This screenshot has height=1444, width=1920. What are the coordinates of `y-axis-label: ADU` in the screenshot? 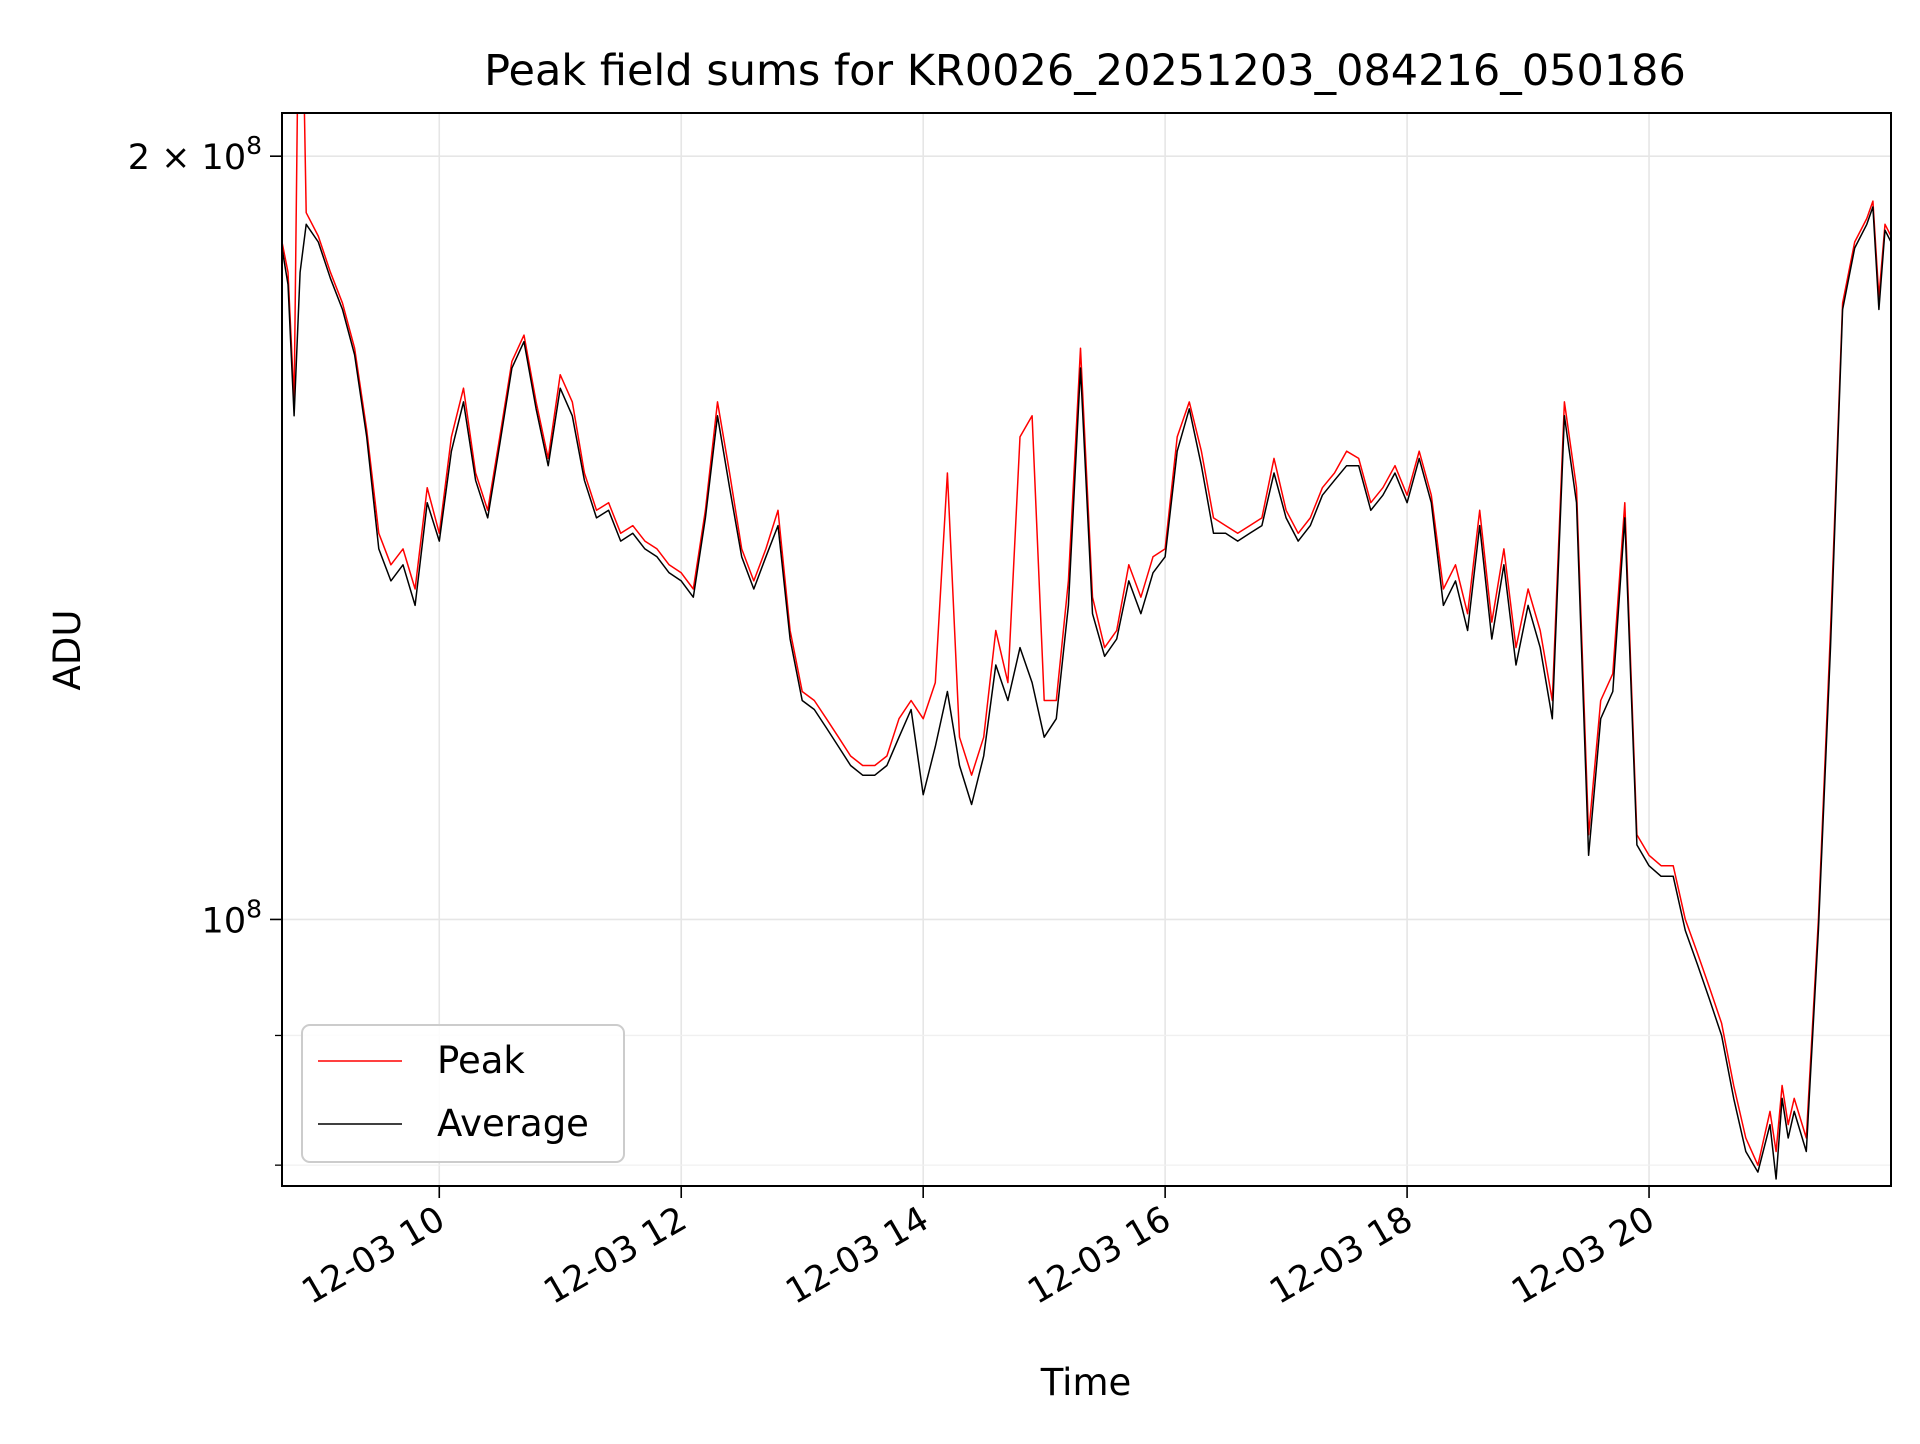 It's located at (67, 650).